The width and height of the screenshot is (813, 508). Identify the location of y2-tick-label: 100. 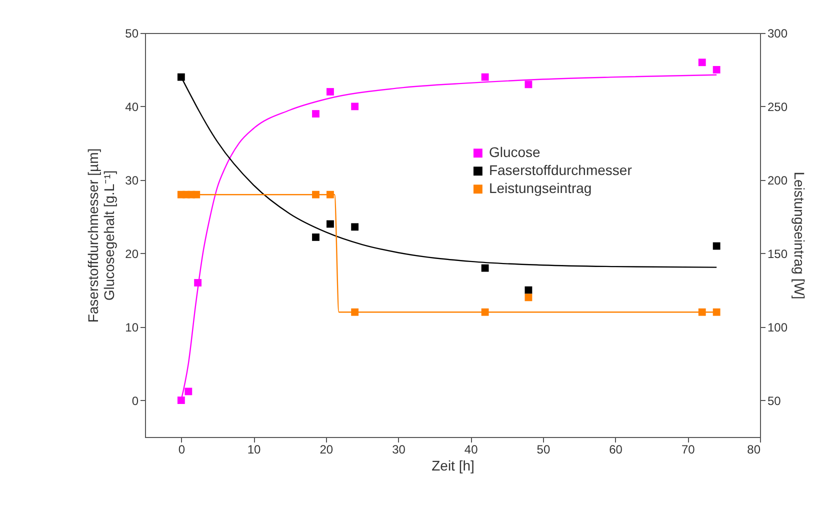
(778, 327).